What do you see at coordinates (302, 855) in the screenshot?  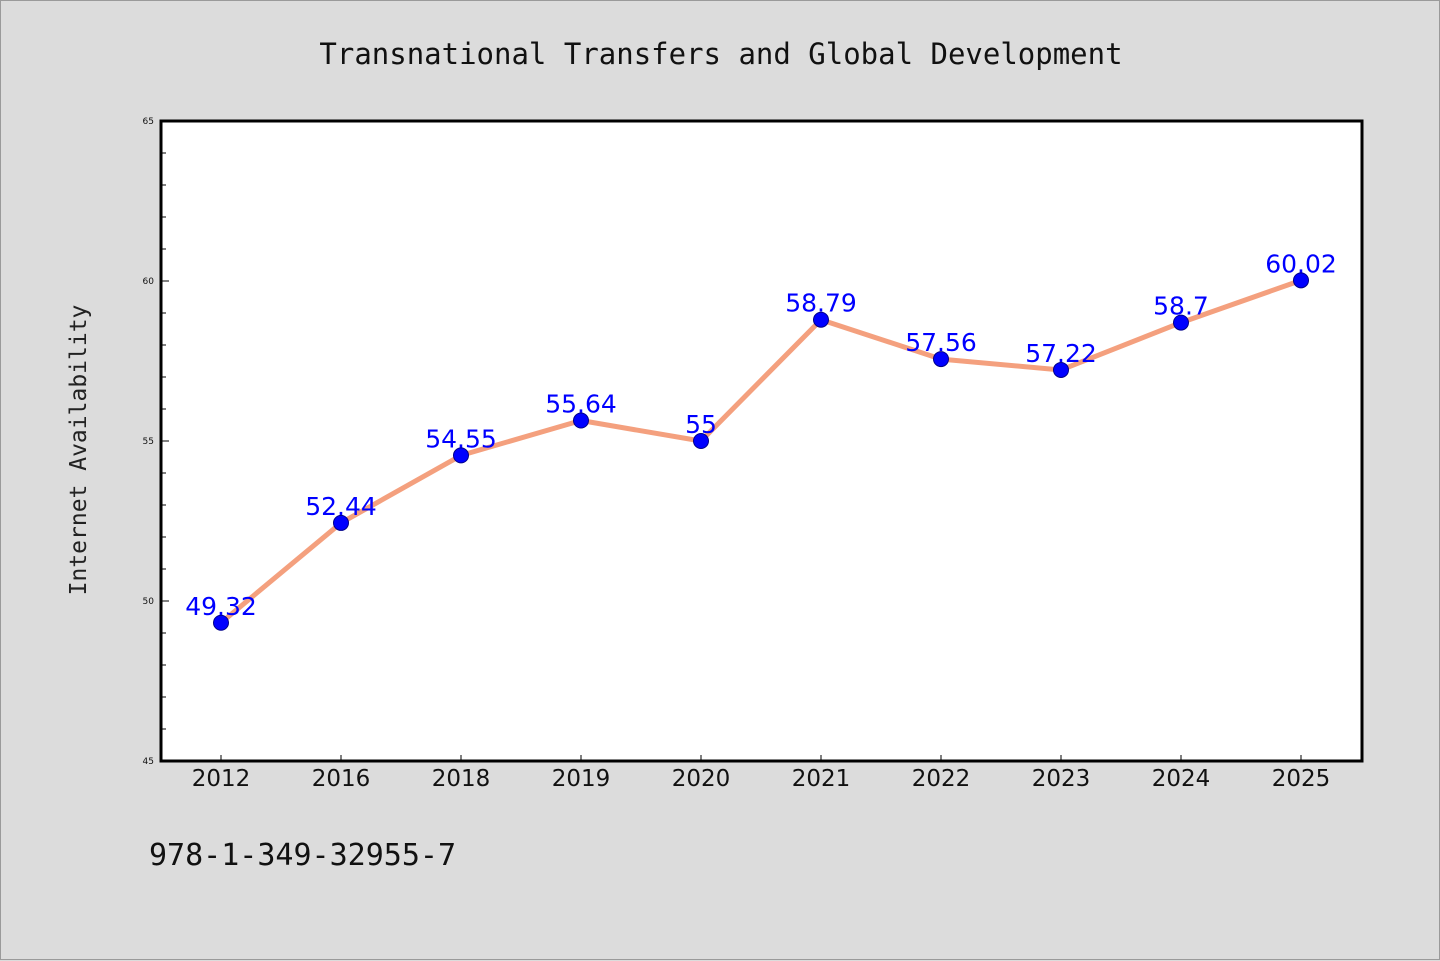 I see `isbn-annotation: 978-1-349-32955-7` at bounding box center [302, 855].